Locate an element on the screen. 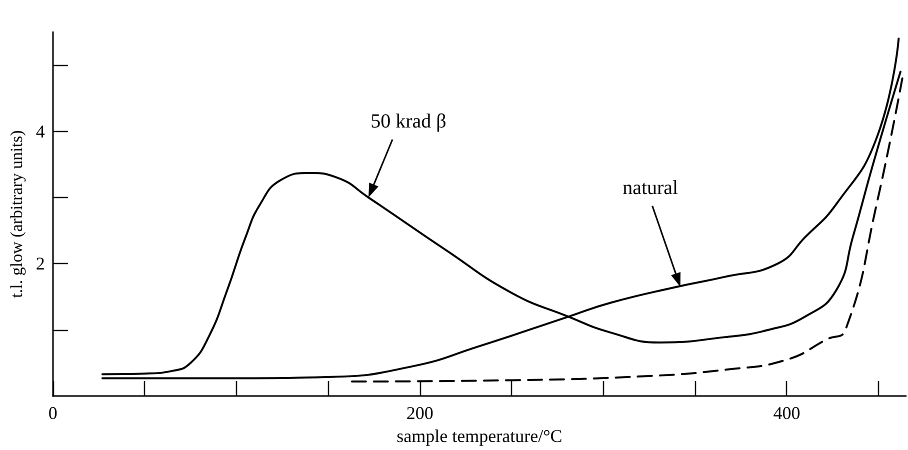 This screenshot has width=908, height=450. x-tick-label: 200 is located at coordinates (420, 413).